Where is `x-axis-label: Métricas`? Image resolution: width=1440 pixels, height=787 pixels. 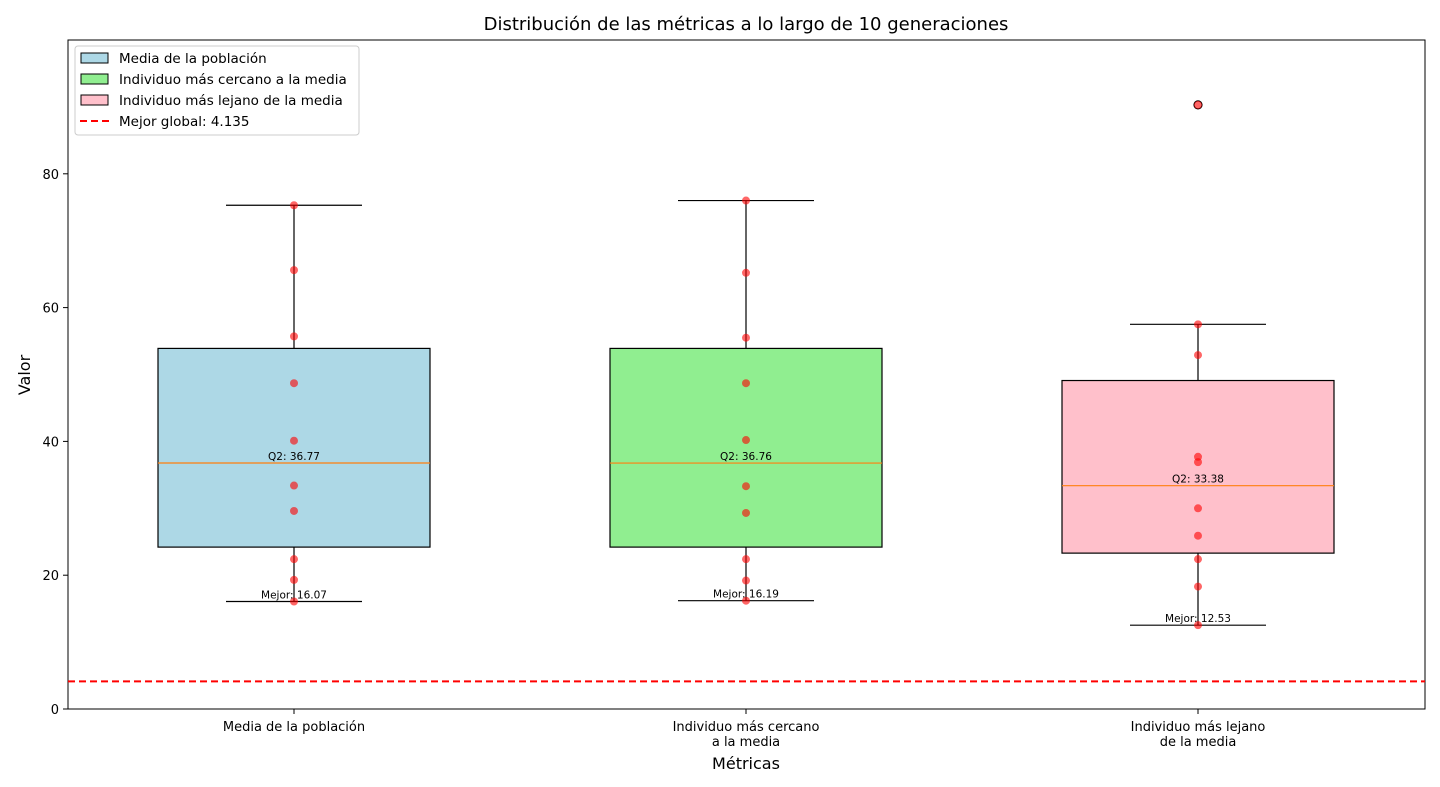
x-axis-label: Métricas is located at coordinates (746, 763).